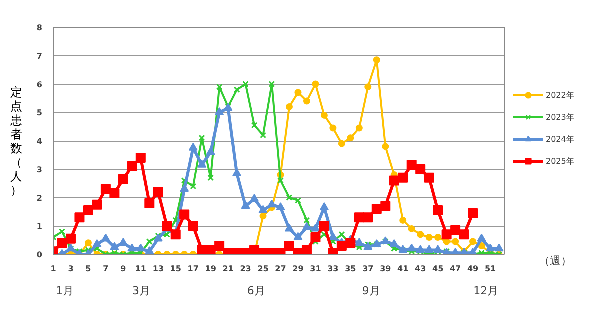 Image resolution: width=606 pixels, height=312 pixels. What do you see at coordinates (193, 269) in the screenshot?
I see `x-tick-label: 17` at bounding box center [193, 269].